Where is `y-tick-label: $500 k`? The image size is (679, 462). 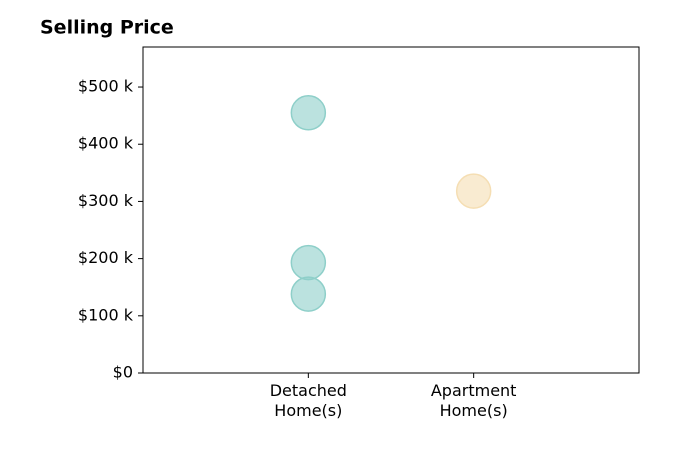
y-tick-label: $500 k is located at coordinates (106, 86).